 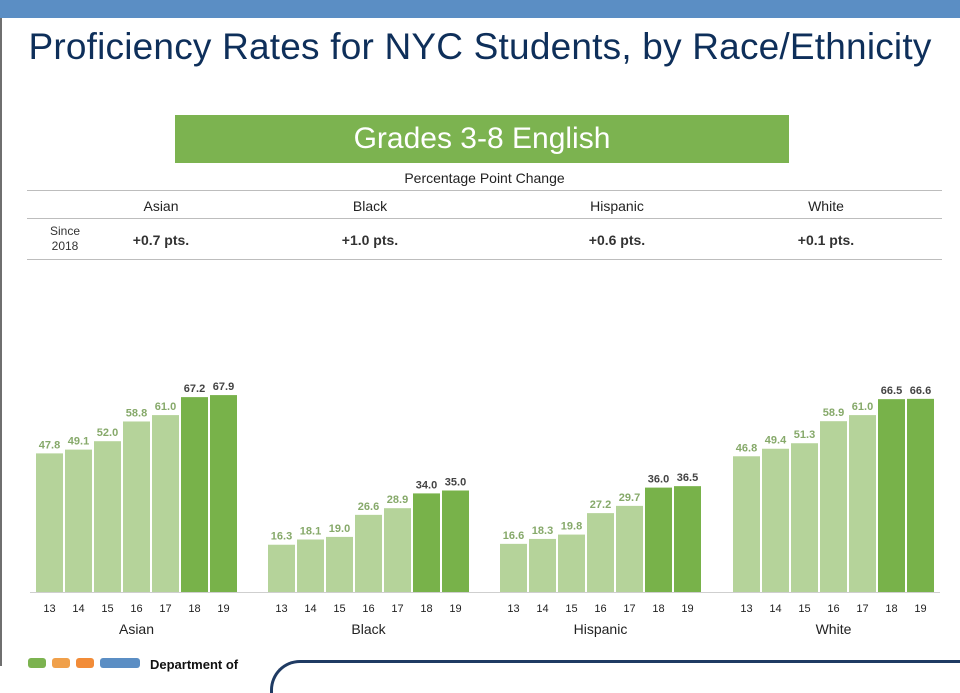 I want to click on data-label-black-14: 18.1, so click(x=310, y=532).